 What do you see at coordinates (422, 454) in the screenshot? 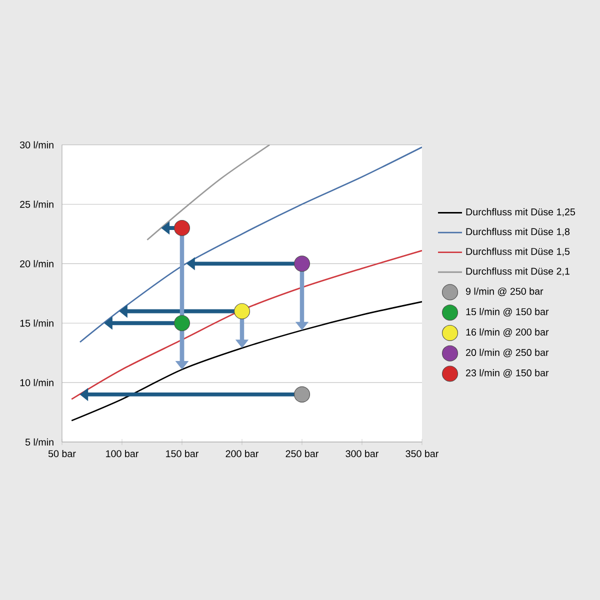
I see `x-tick-label: 350 bar` at bounding box center [422, 454].